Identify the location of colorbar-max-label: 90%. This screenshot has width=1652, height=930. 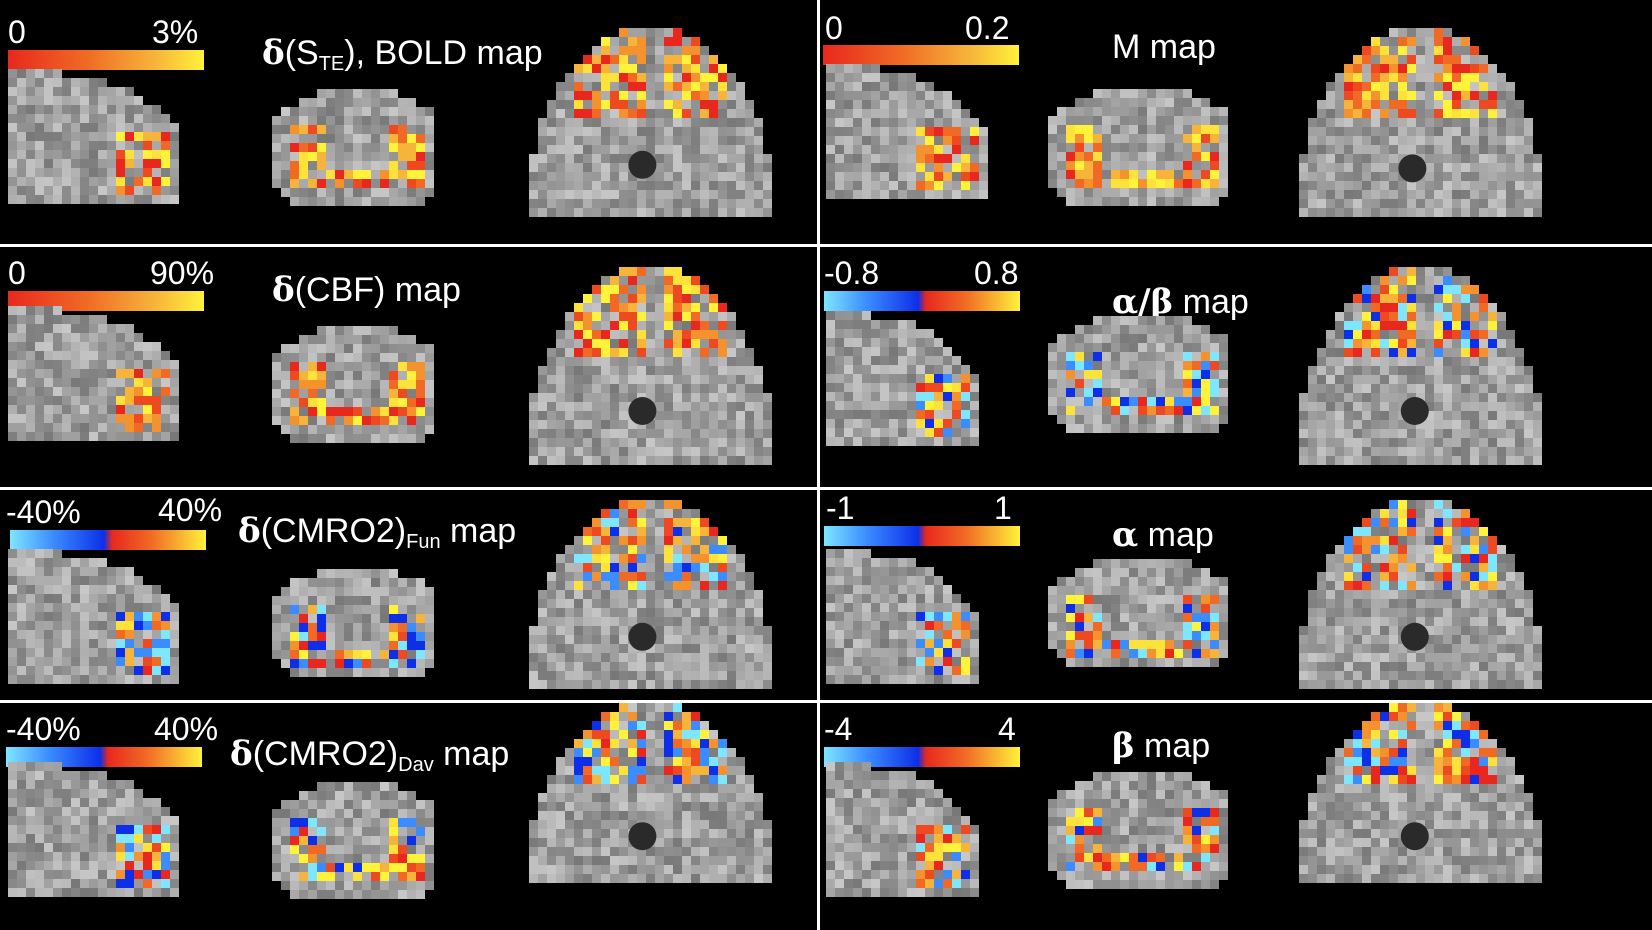
(182, 273).